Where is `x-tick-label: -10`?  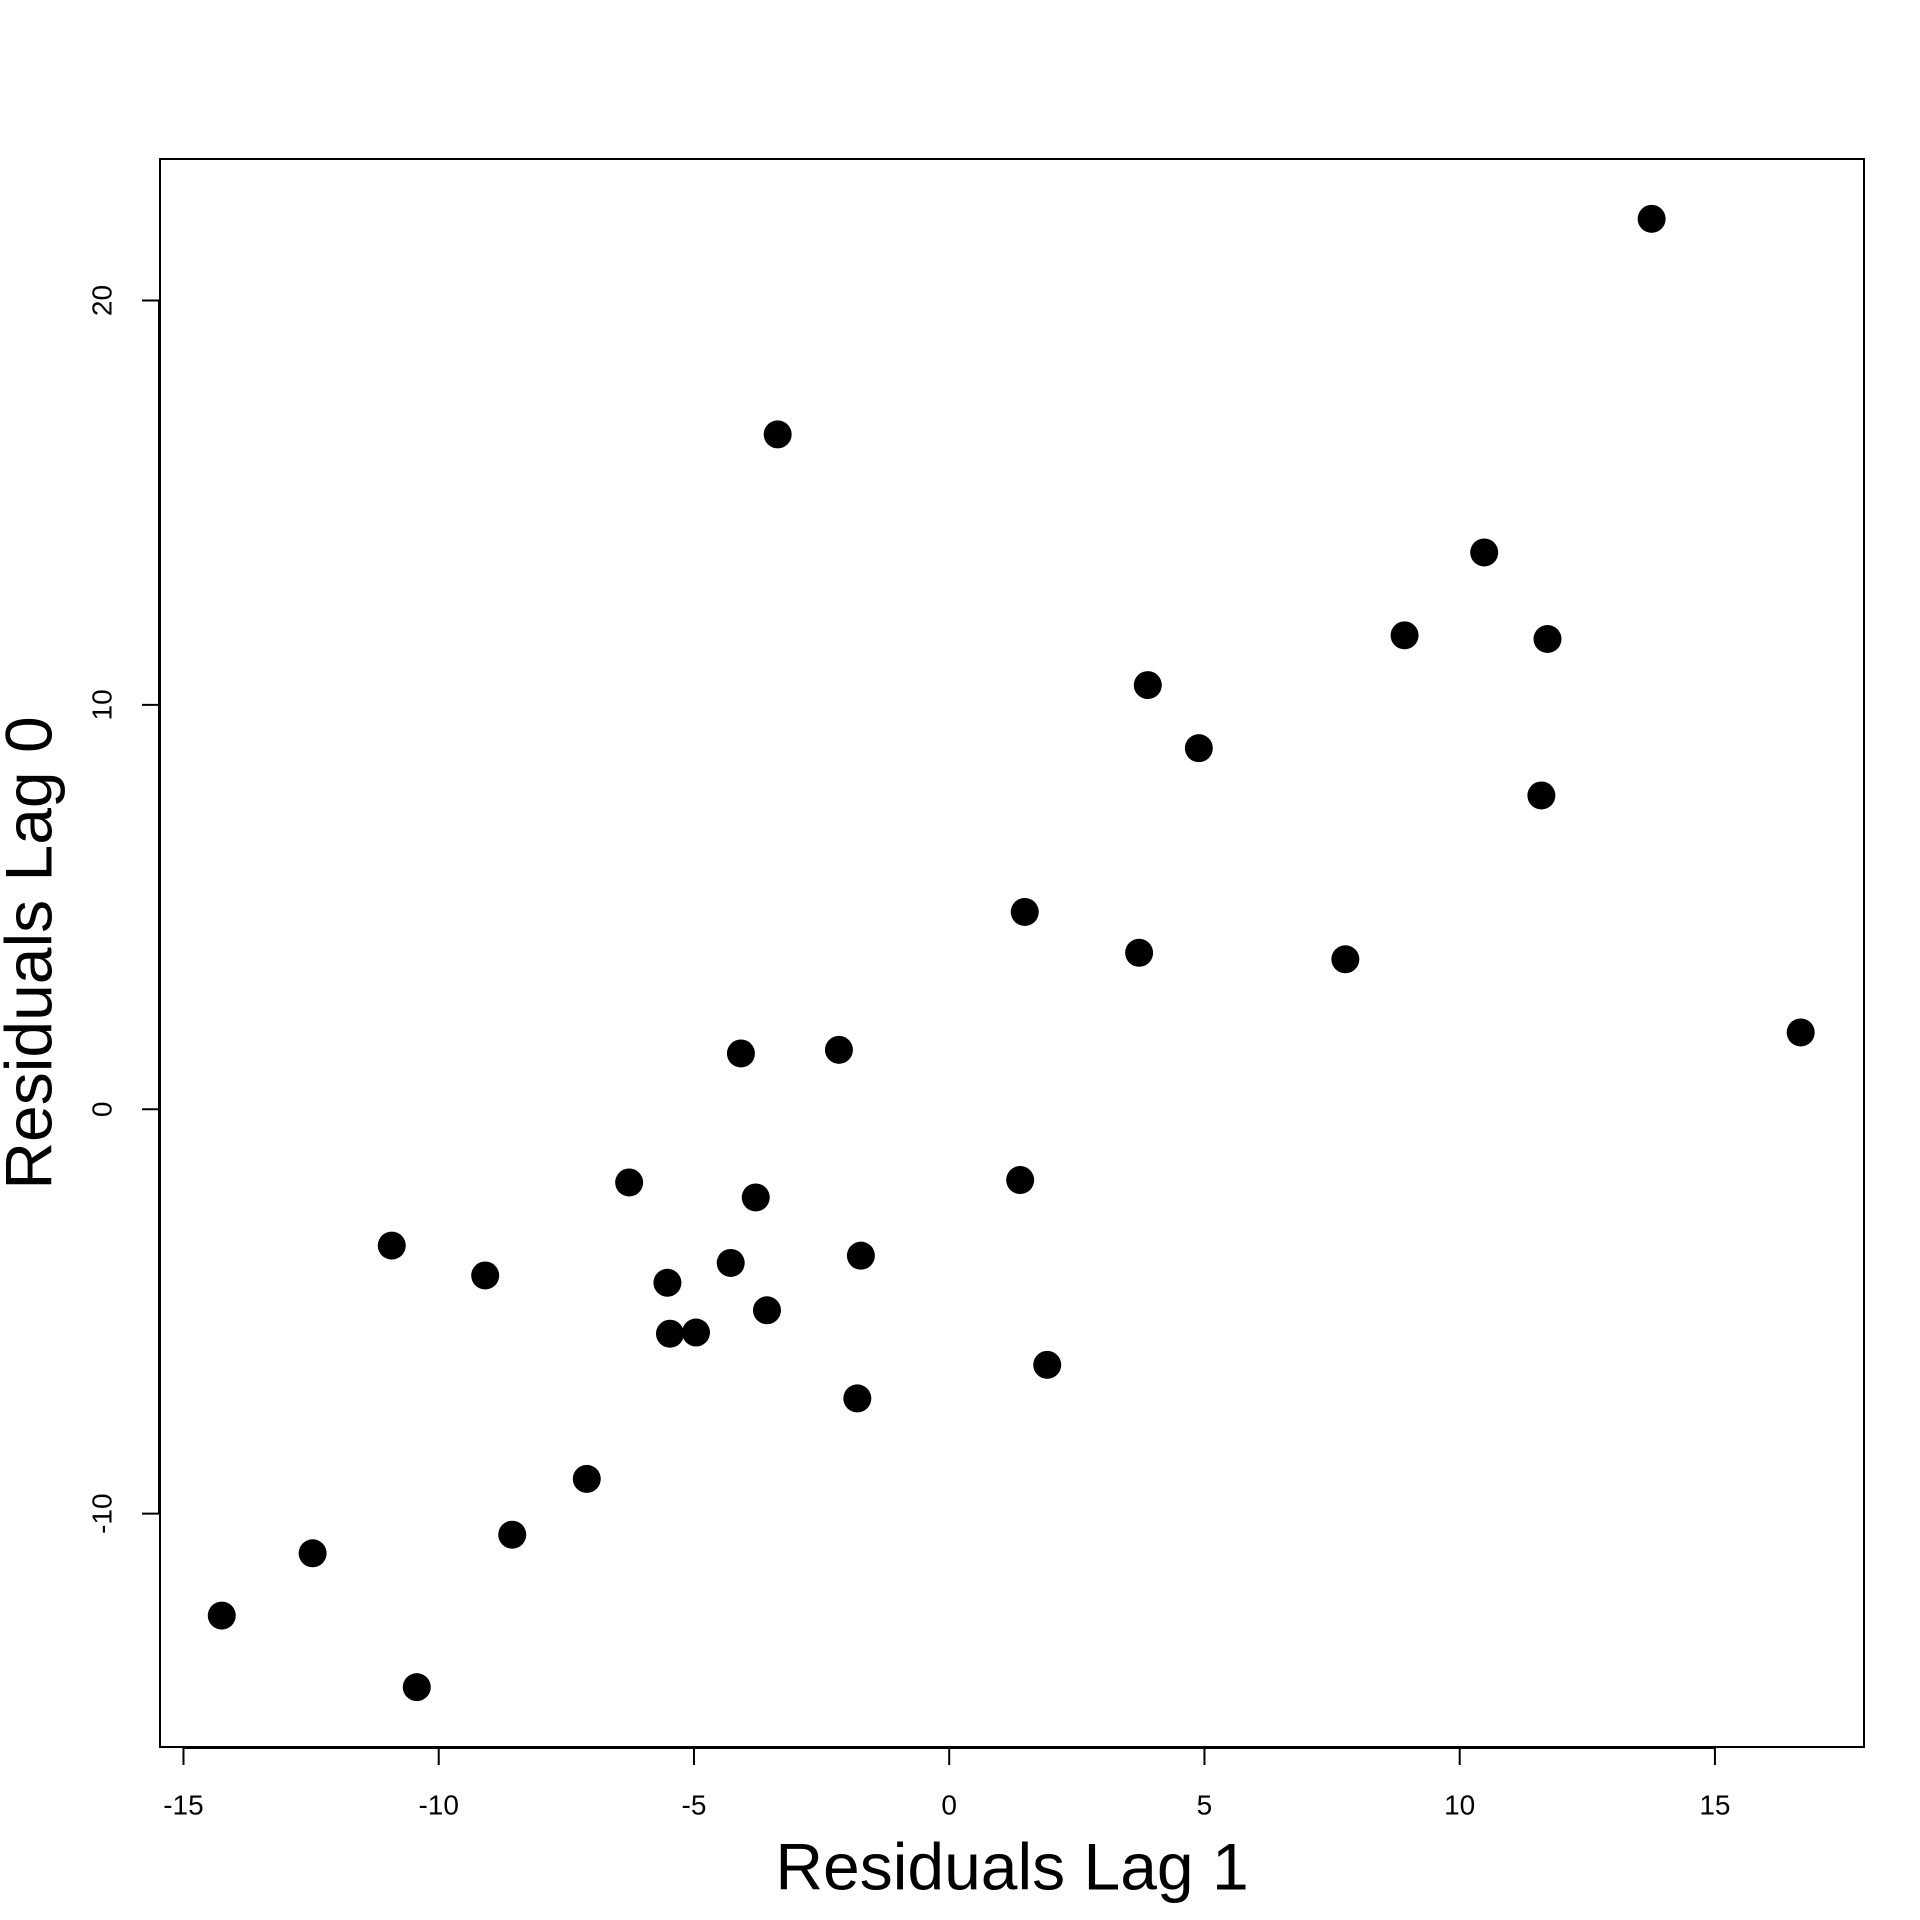 x-tick-label: -10 is located at coordinates (438, 1804).